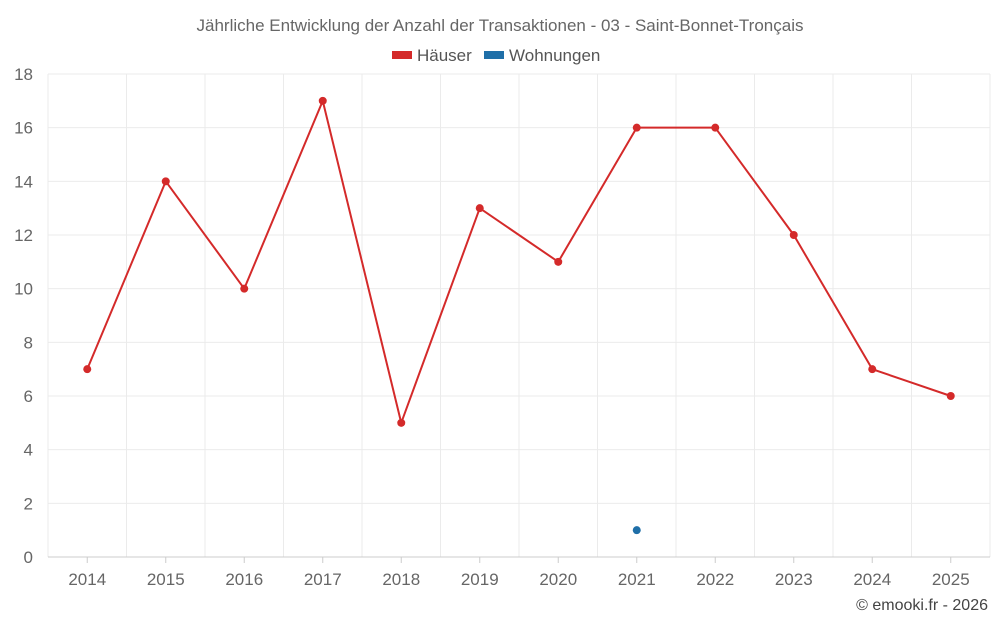 Image resolution: width=1000 pixels, height=625 pixels. What do you see at coordinates (793, 235) in the screenshot?
I see `data-point-haeuser-2023` at bounding box center [793, 235].